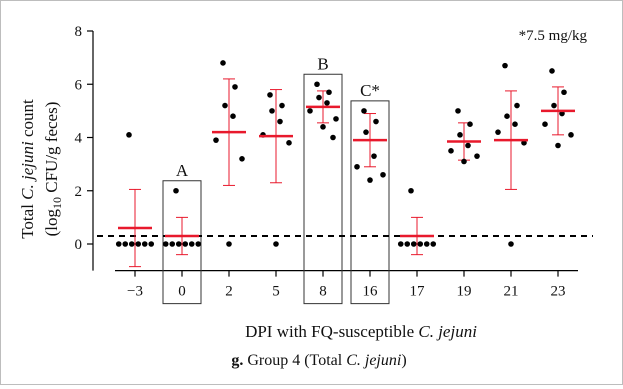  Describe the element at coordinates (182, 170) in the screenshot. I see `group-box-label: A` at that location.